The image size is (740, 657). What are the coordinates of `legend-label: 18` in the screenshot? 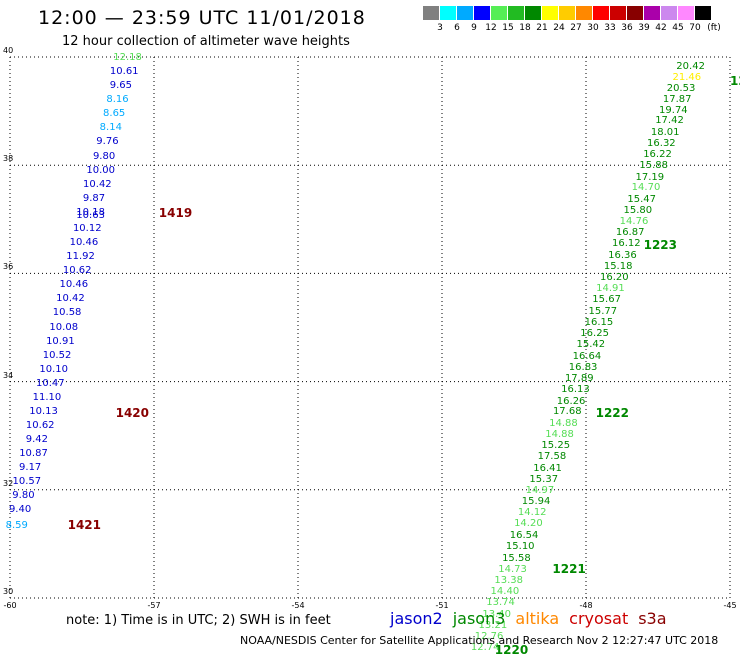 It's located at (525, 28).